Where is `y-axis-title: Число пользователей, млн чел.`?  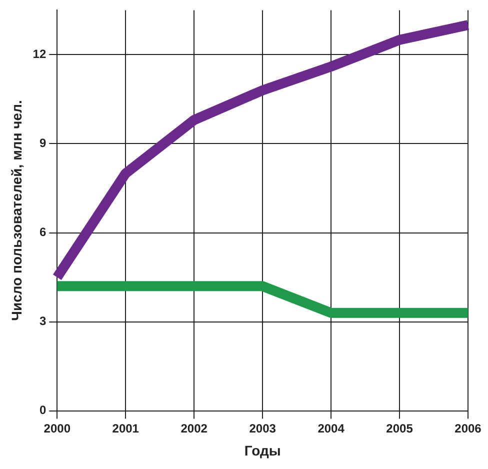 y-axis-title: Число пользователей, млн чел. is located at coordinates (16, 210).